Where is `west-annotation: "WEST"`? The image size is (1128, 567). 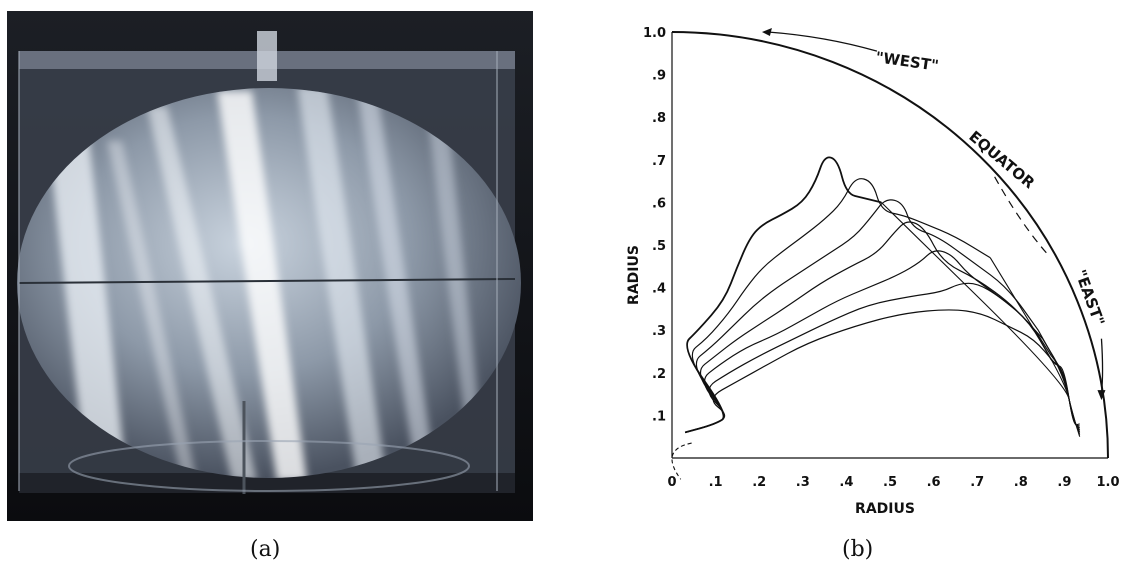
west-annotation: "WEST" is located at coordinates (906, 61).